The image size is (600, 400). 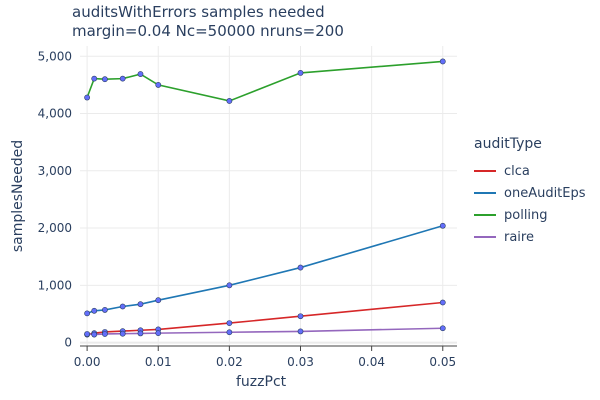 I want to click on y-tick-label: 2,000, so click(x=55, y=228).